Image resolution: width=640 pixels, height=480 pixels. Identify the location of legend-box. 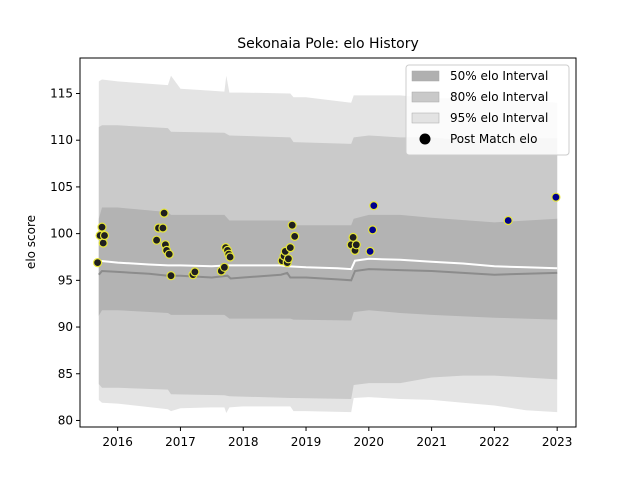
(487, 110).